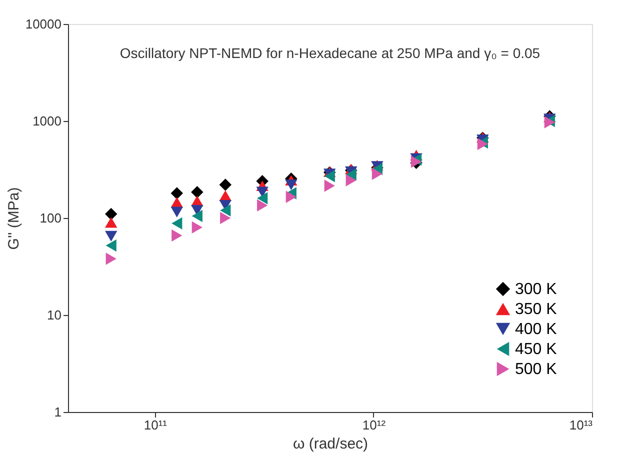  I want to click on annotation: Oscillatory NPT-NEMD for n-Hexadecane at 250 MPa and γ₀ = 0.05, so click(330, 53).